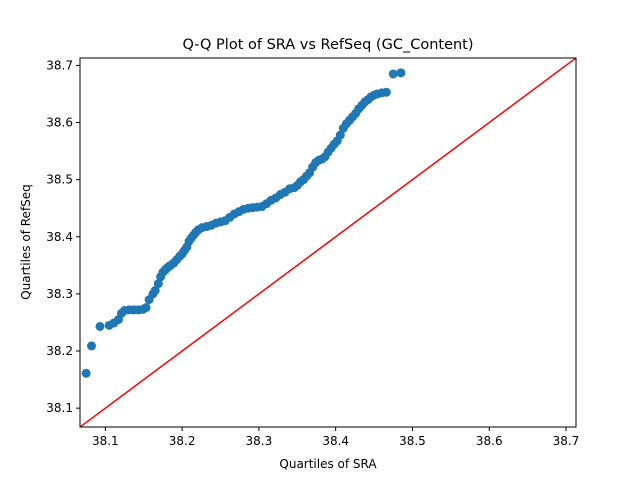  What do you see at coordinates (335, 441) in the screenshot?
I see `x-tick-label: 38.4` at bounding box center [335, 441].